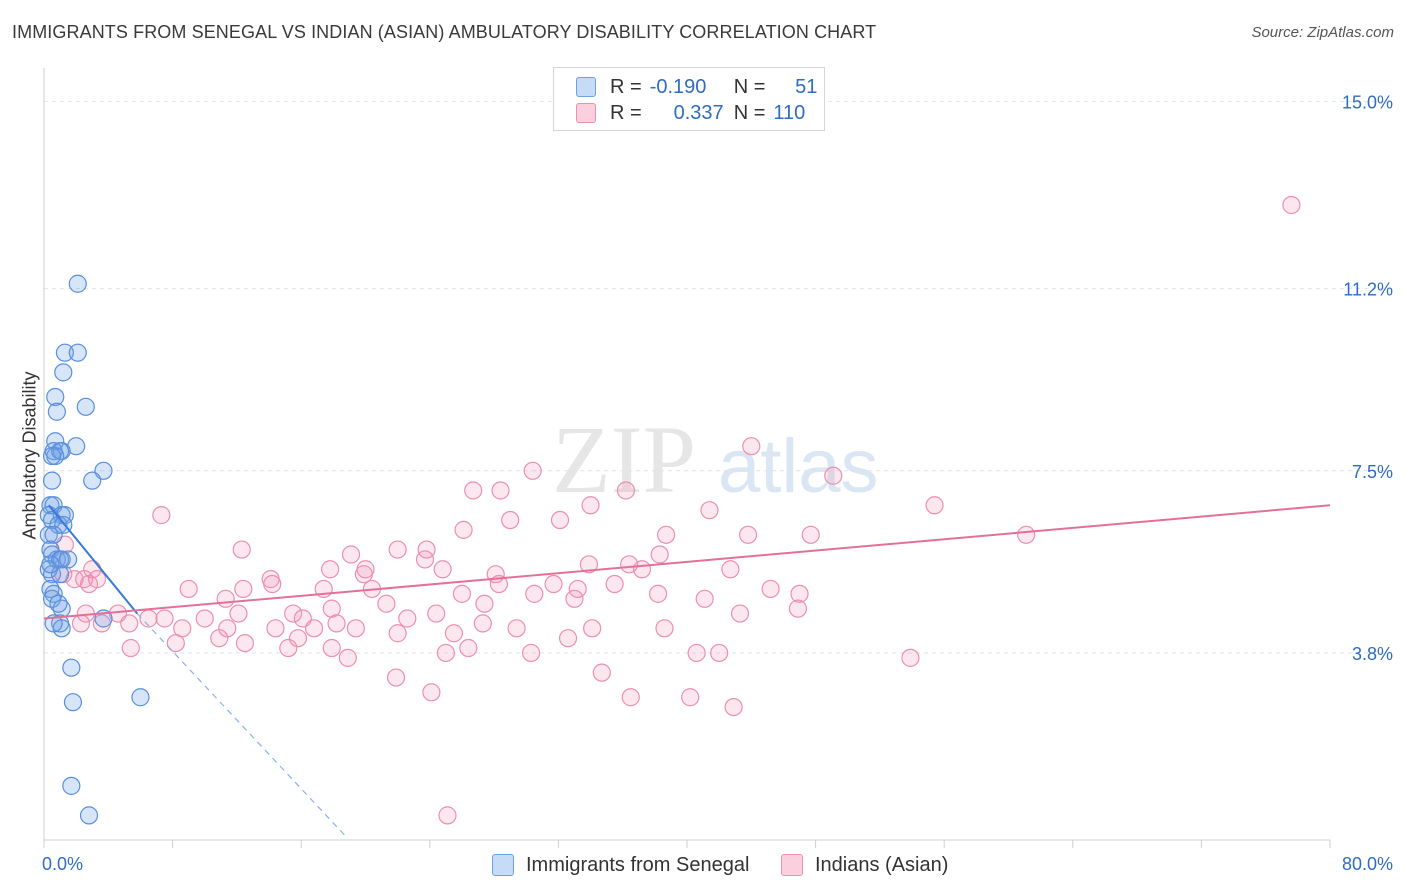 The width and height of the screenshot is (1406, 892). I want to click on legend-swatch-indians, so click(586, 113).